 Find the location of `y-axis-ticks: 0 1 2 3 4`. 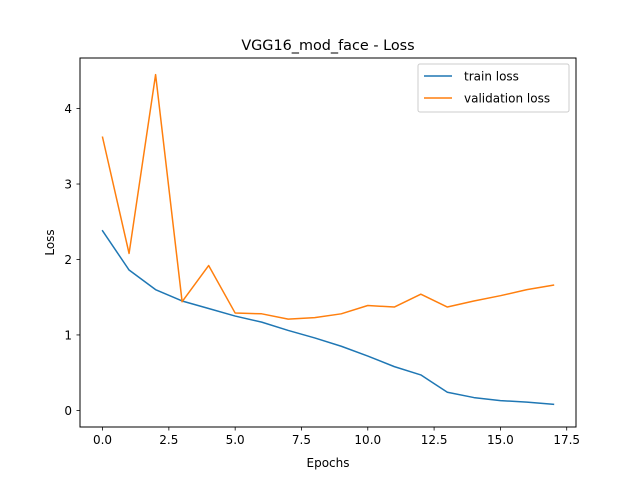

y-axis-ticks: 0 1 2 3 4 is located at coordinates (72, 260).